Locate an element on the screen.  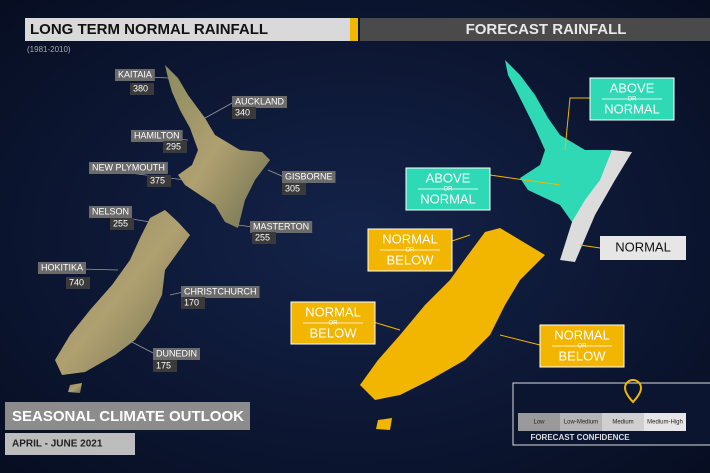
location-value: 170 is located at coordinates (191, 302).